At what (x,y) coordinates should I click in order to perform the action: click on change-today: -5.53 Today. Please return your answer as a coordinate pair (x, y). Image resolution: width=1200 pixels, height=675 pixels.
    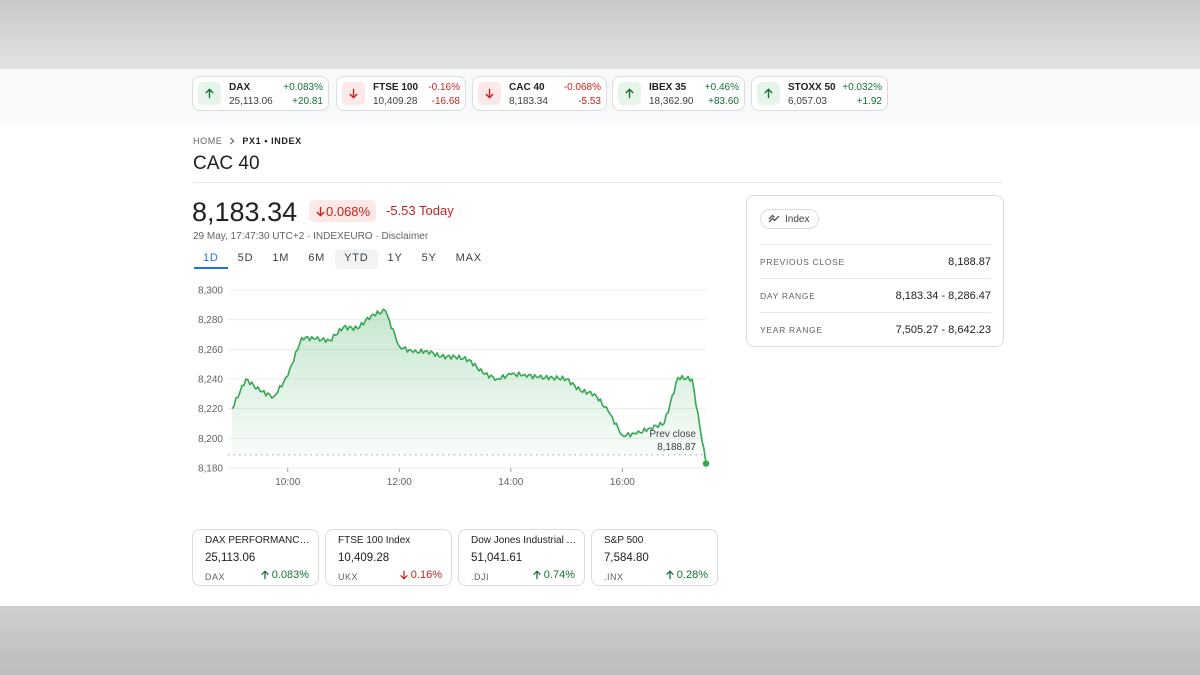
    Looking at the image, I should click on (420, 210).